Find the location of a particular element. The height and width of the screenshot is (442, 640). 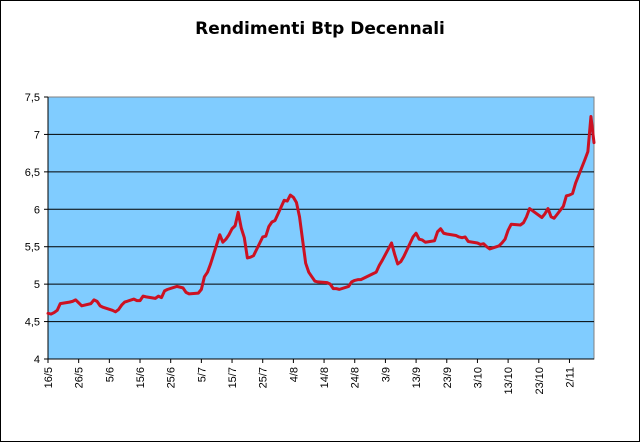

y-tick-label: 5,5 is located at coordinates (32, 248).